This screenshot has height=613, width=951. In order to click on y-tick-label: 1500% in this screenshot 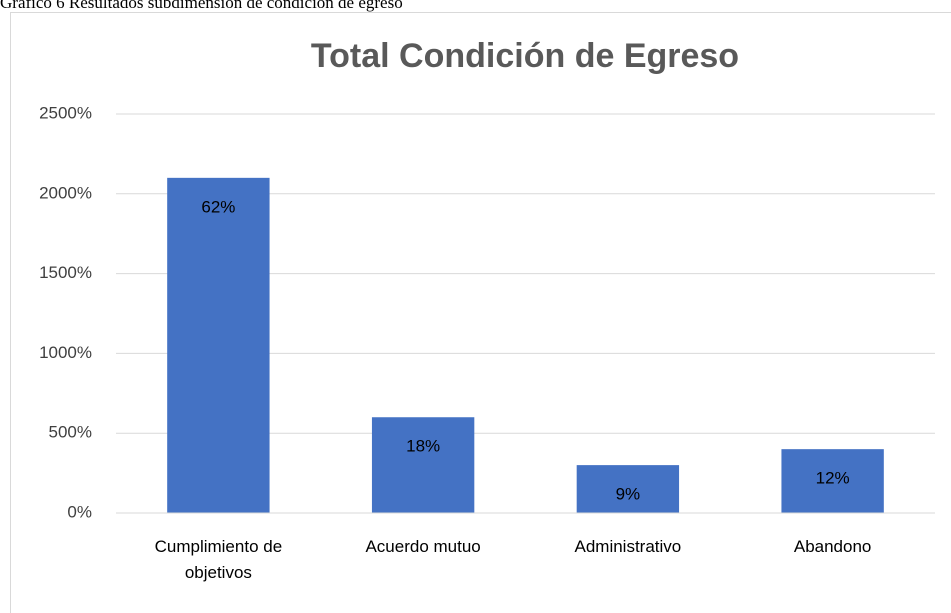, I will do `click(65, 272)`.